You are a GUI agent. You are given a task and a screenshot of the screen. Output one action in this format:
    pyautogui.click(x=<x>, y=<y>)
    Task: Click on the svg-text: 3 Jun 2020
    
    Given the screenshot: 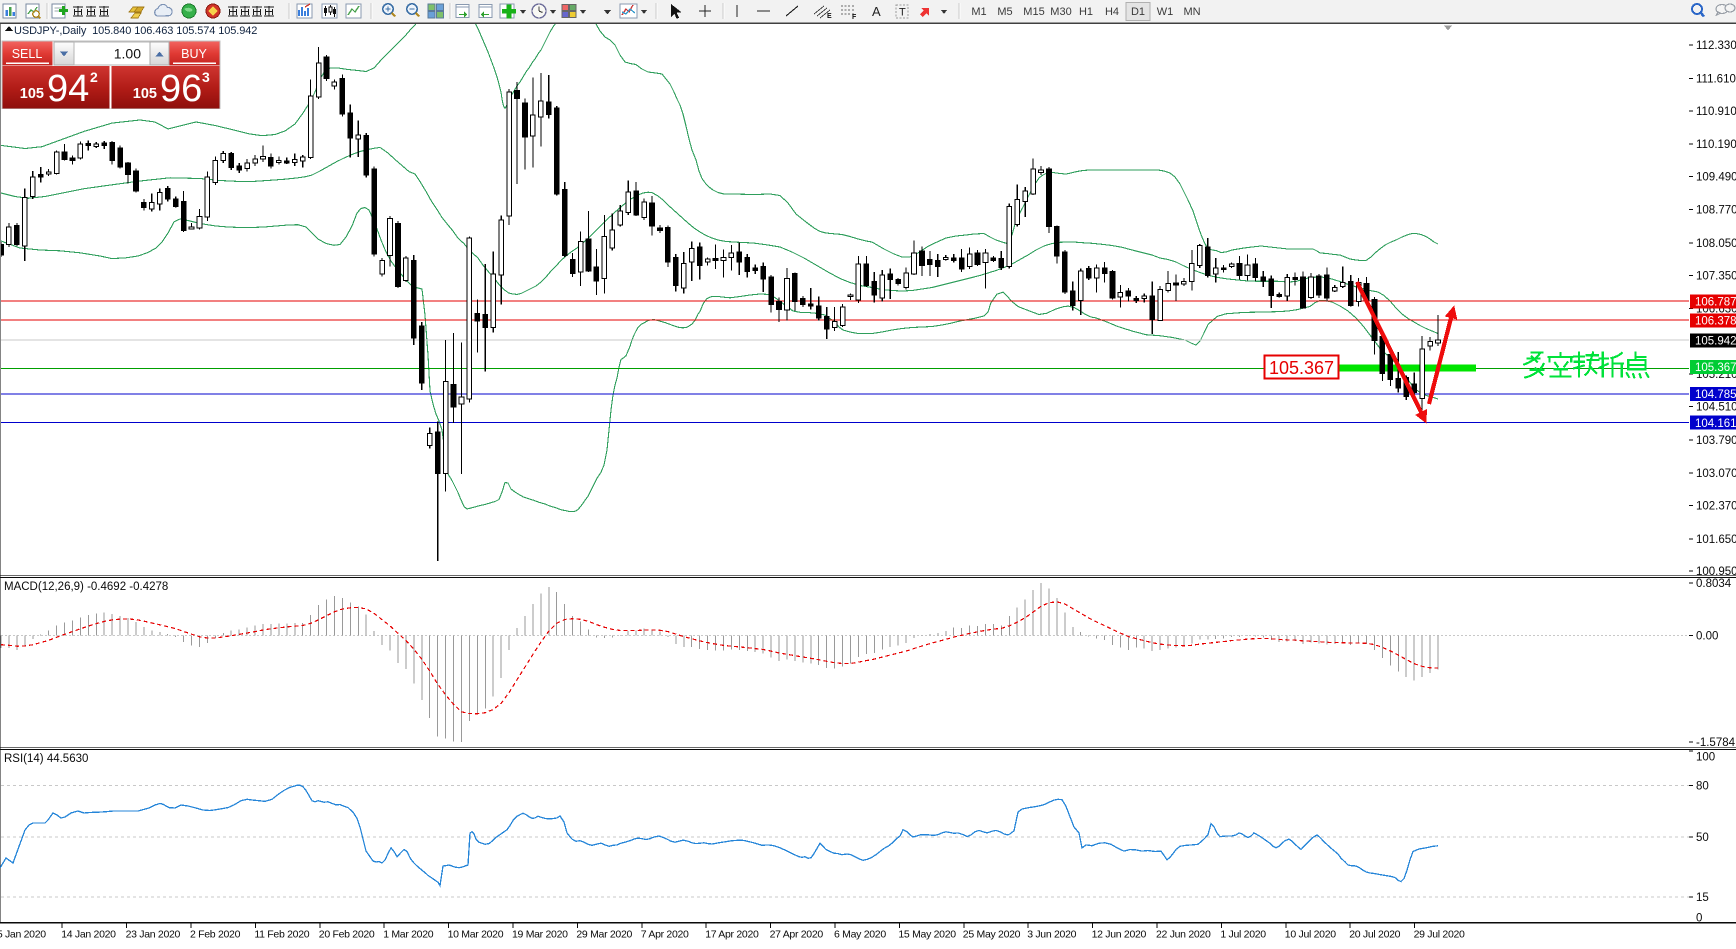 What is the action you would take?
    pyautogui.click(x=1051, y=935)
    